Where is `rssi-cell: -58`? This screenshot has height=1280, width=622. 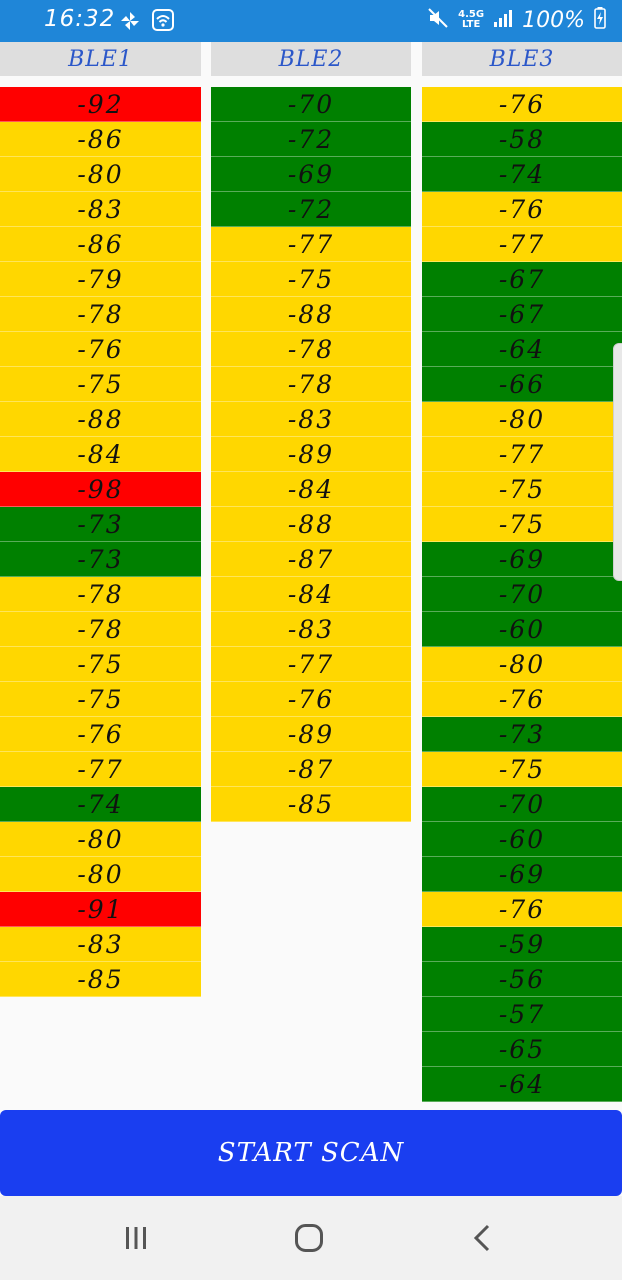 rssi-cell: -58 is located at coordinates (522, 139).